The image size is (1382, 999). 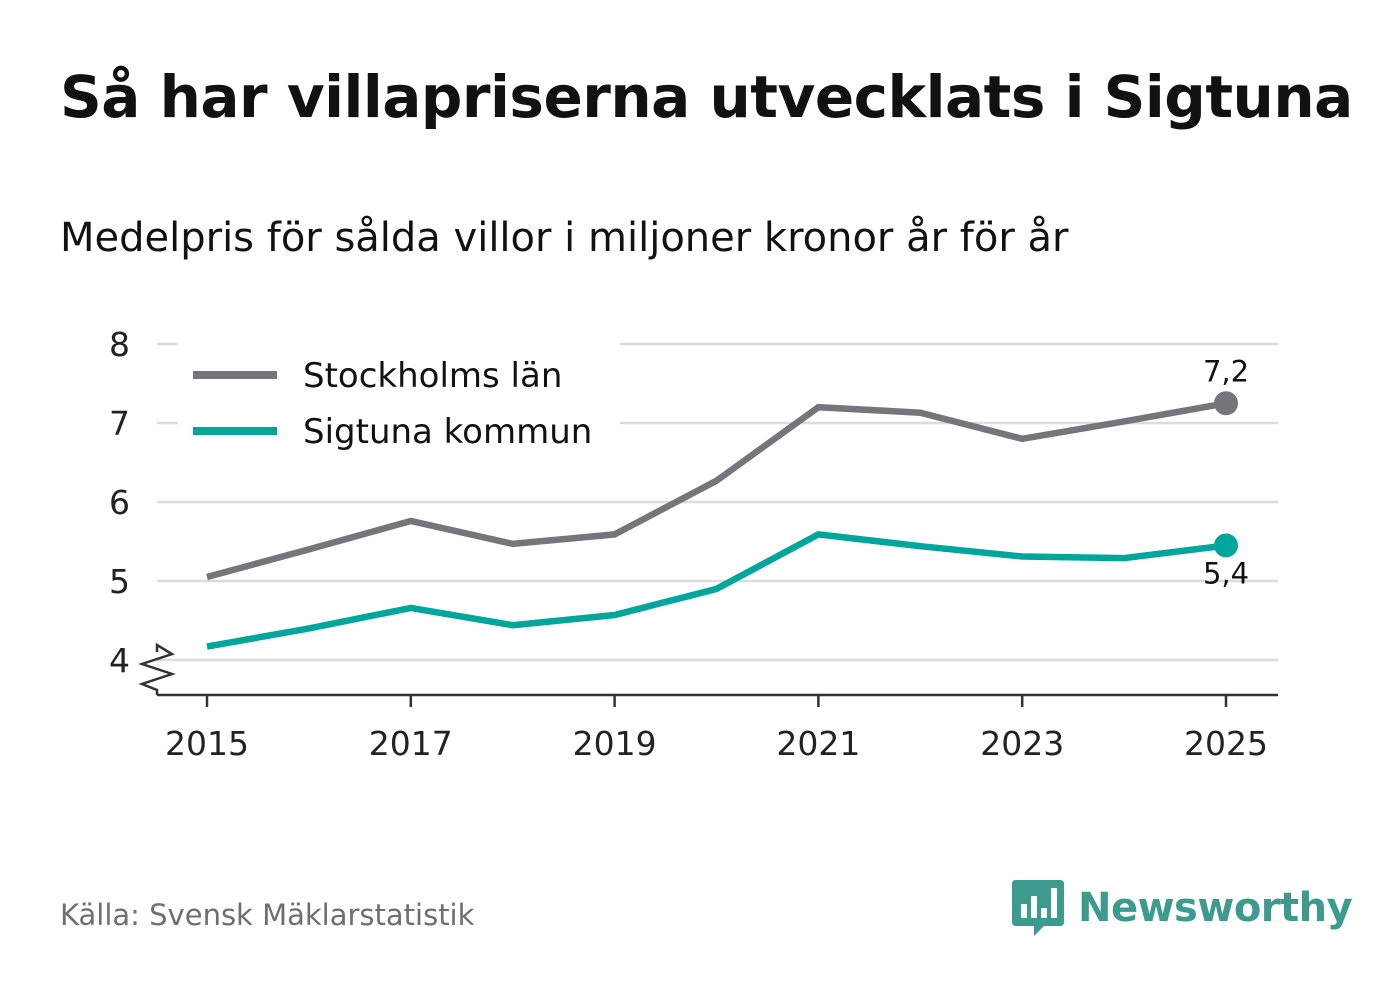 I want to click on series-line-stockholms-lan, so click(x=716, y=490).